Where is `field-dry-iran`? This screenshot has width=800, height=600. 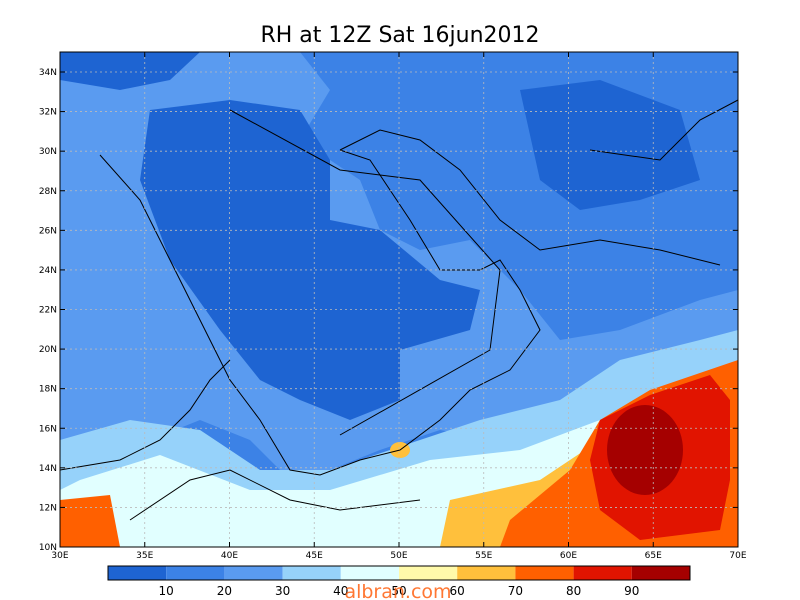 field-dry-iran is located at coordinates (610, 145).